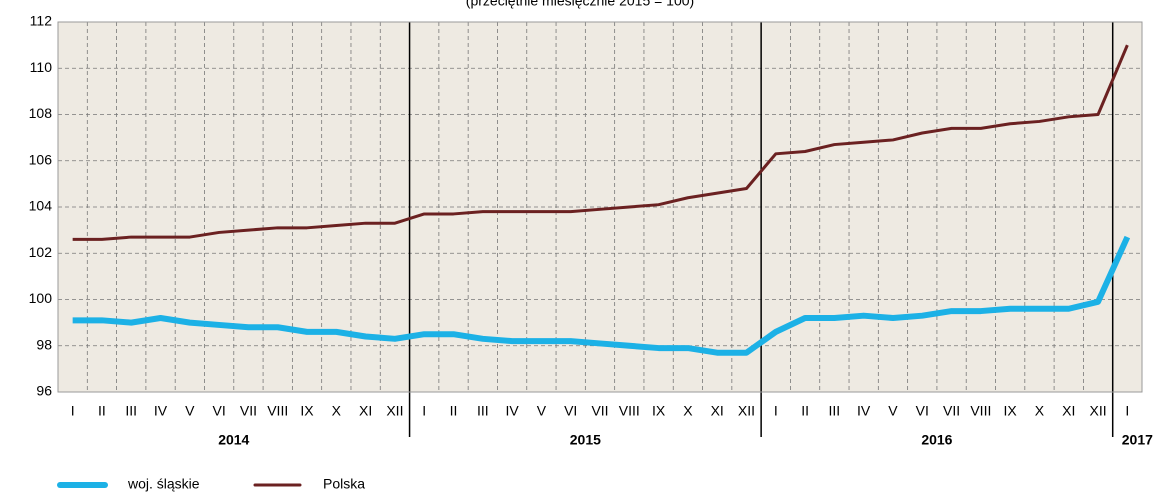  What do you see at coordinates (41, 113) in the screenshot?
I see `y-tick-label: 108` at bounding box center [41, 113].